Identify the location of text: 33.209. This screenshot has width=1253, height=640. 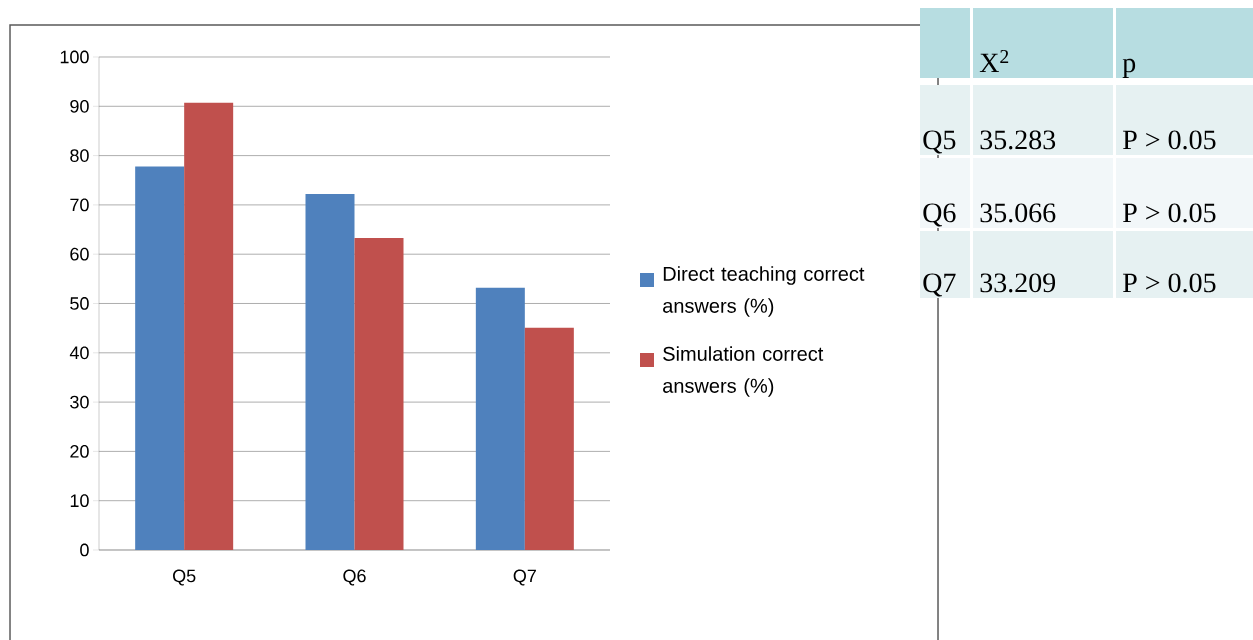
(1018, 283).